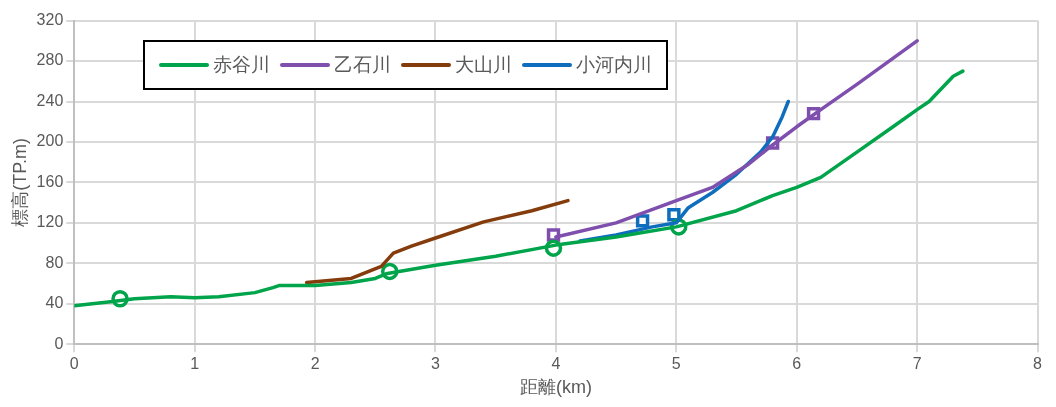 This screenshot has height=407, width=1056. What do you see at coordinates (241, 65) in the screenshot?
I see `legend-label: 赤谷川` at bounding box center [241, 65].